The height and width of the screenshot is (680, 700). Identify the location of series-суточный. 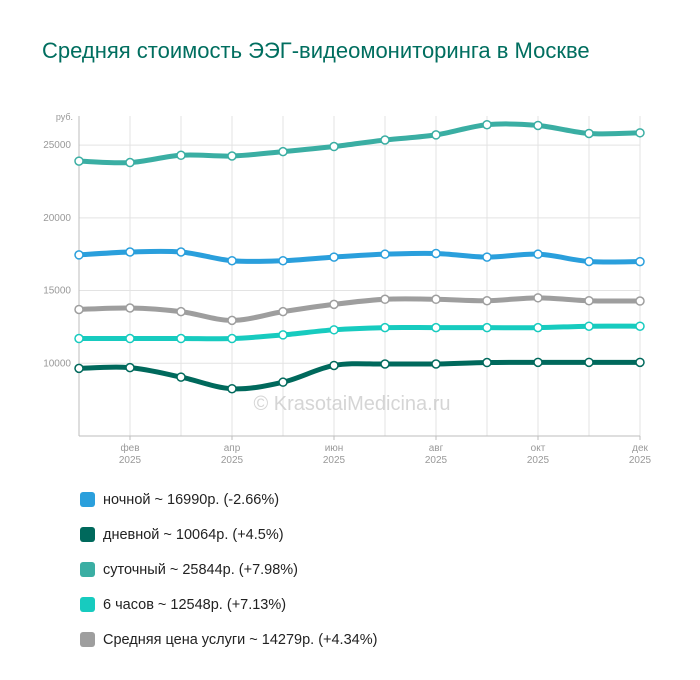
(359, 143).